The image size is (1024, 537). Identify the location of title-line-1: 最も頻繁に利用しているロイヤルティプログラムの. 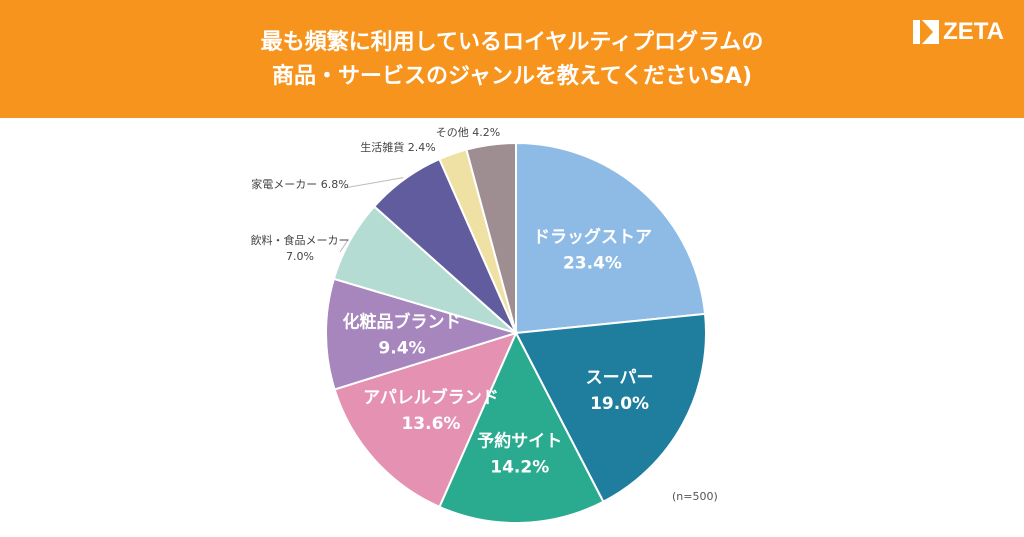
(512, 42).